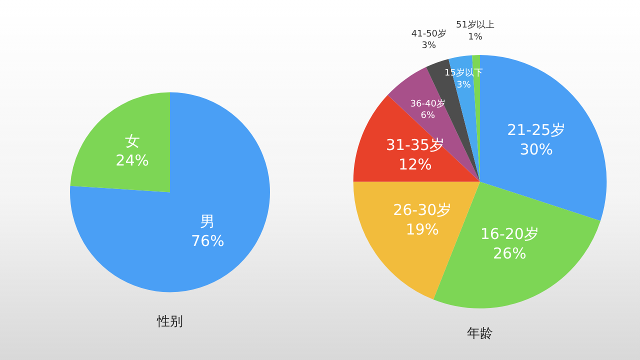 The width and height of the screenshot is (640, 360). What do you see at coordinates (415, 165) in the screenshot?
I see `data-label: 12%` at bounding box center [415, 165].